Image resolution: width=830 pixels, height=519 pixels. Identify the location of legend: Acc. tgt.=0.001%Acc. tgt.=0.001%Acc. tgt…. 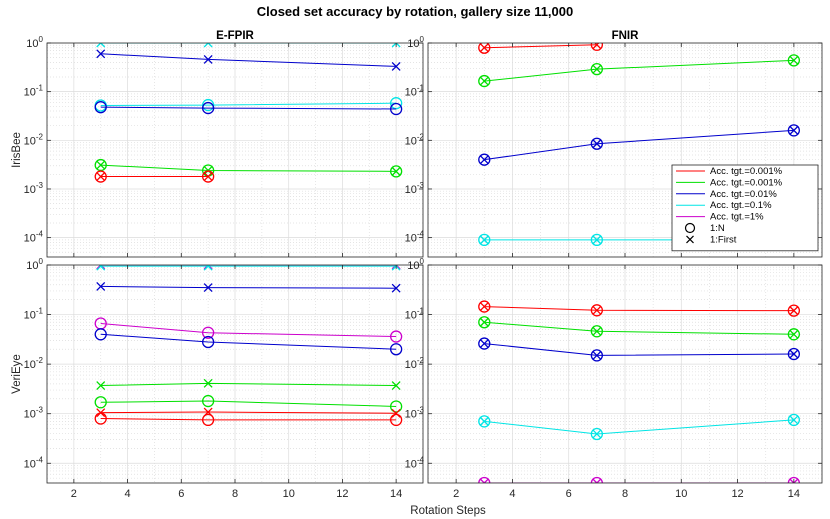
(745, 208).